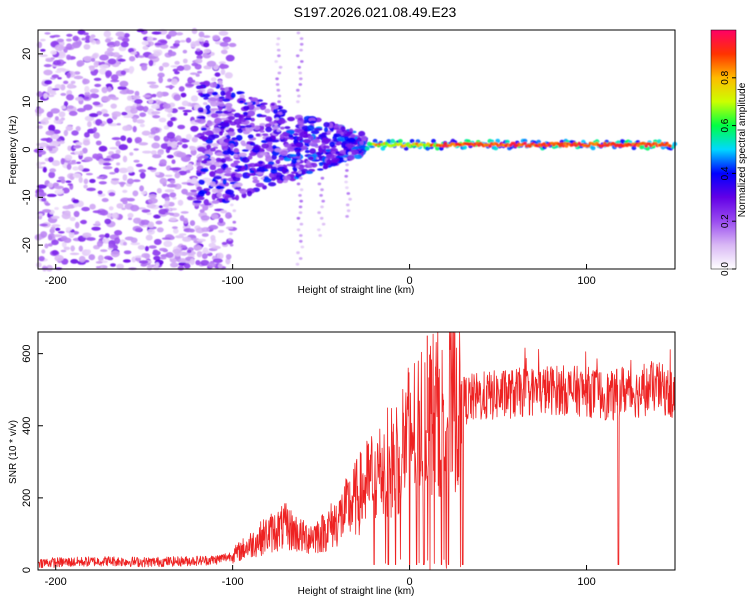  Describe the element at coordinates (356, 290) in the screenshot. I see `heatmap-x-label: Height of straight line (km)` at that location.